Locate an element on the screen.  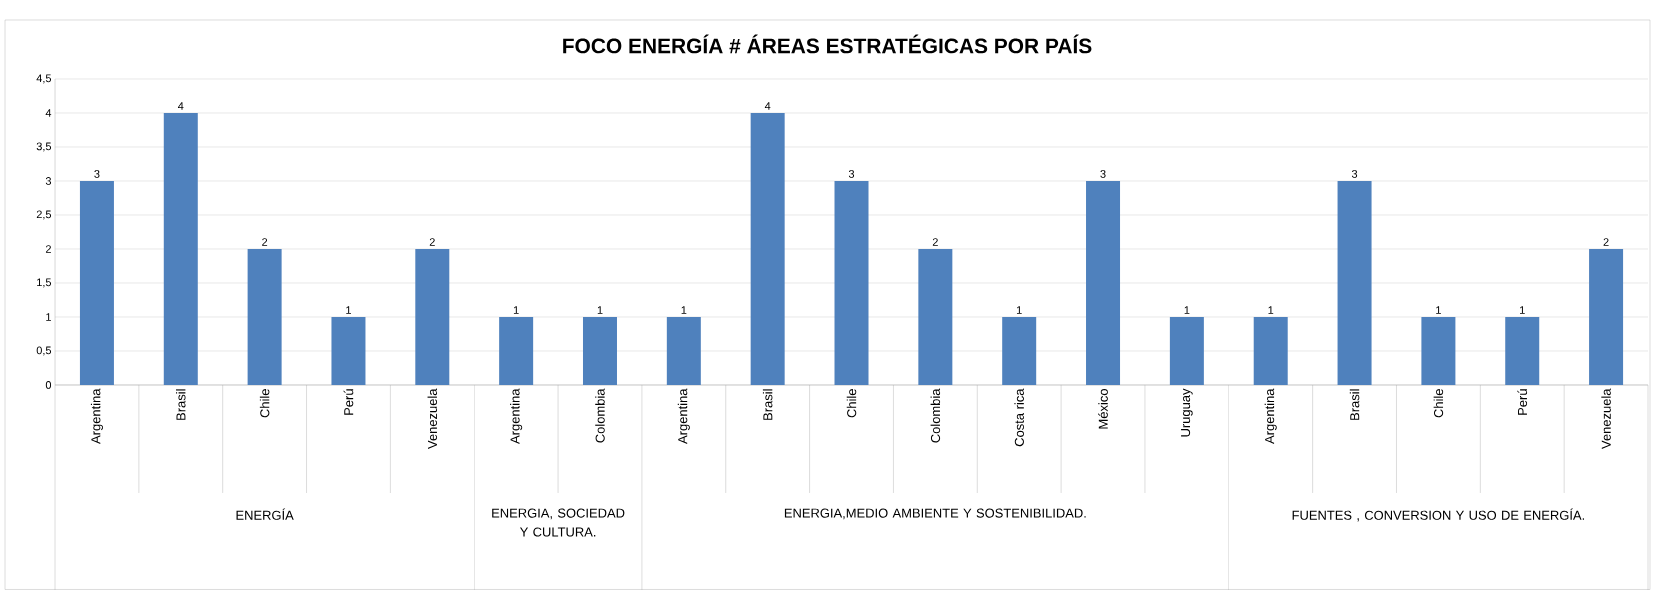
y-tick-label: 3 is located at coordinates (48, 181).